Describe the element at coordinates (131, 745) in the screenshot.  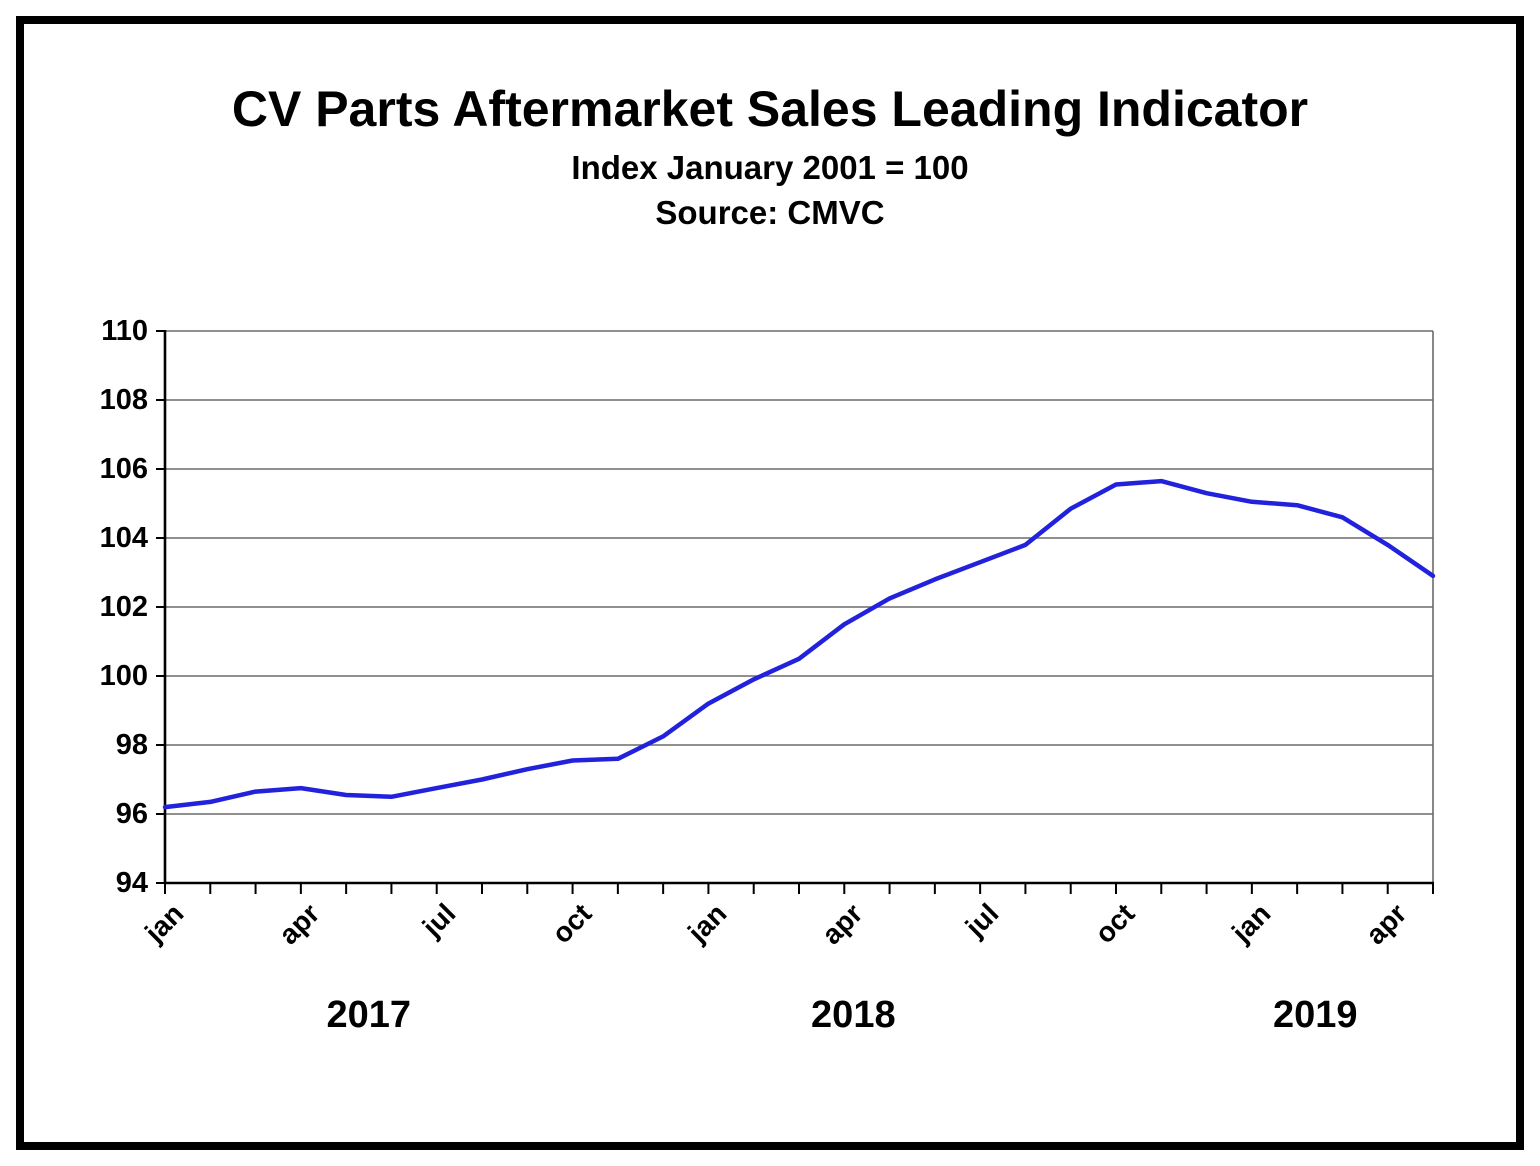
I see `y-axis-label: 98` at that location.